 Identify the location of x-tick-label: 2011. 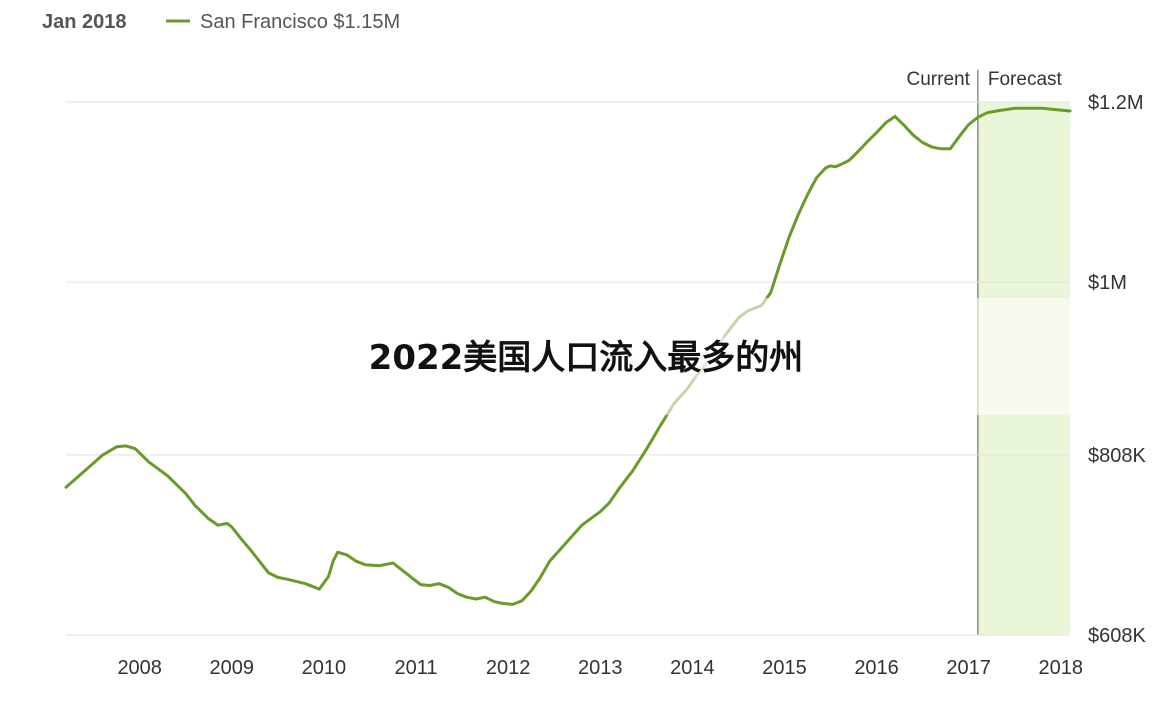
(416, 668).